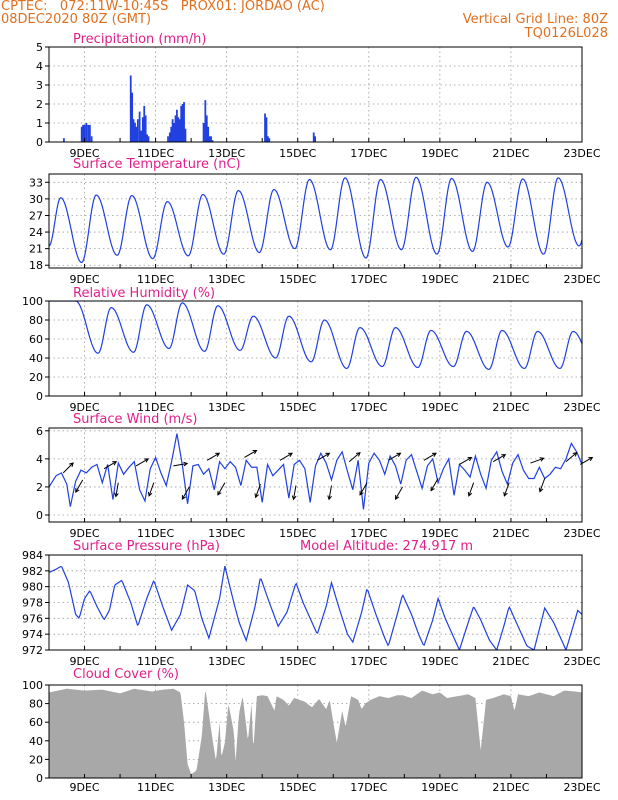 This screenshot has height=800, width=618. Describe the element at coordinates (315, 336) in the screenshot. I see `humidity-line` at that location.